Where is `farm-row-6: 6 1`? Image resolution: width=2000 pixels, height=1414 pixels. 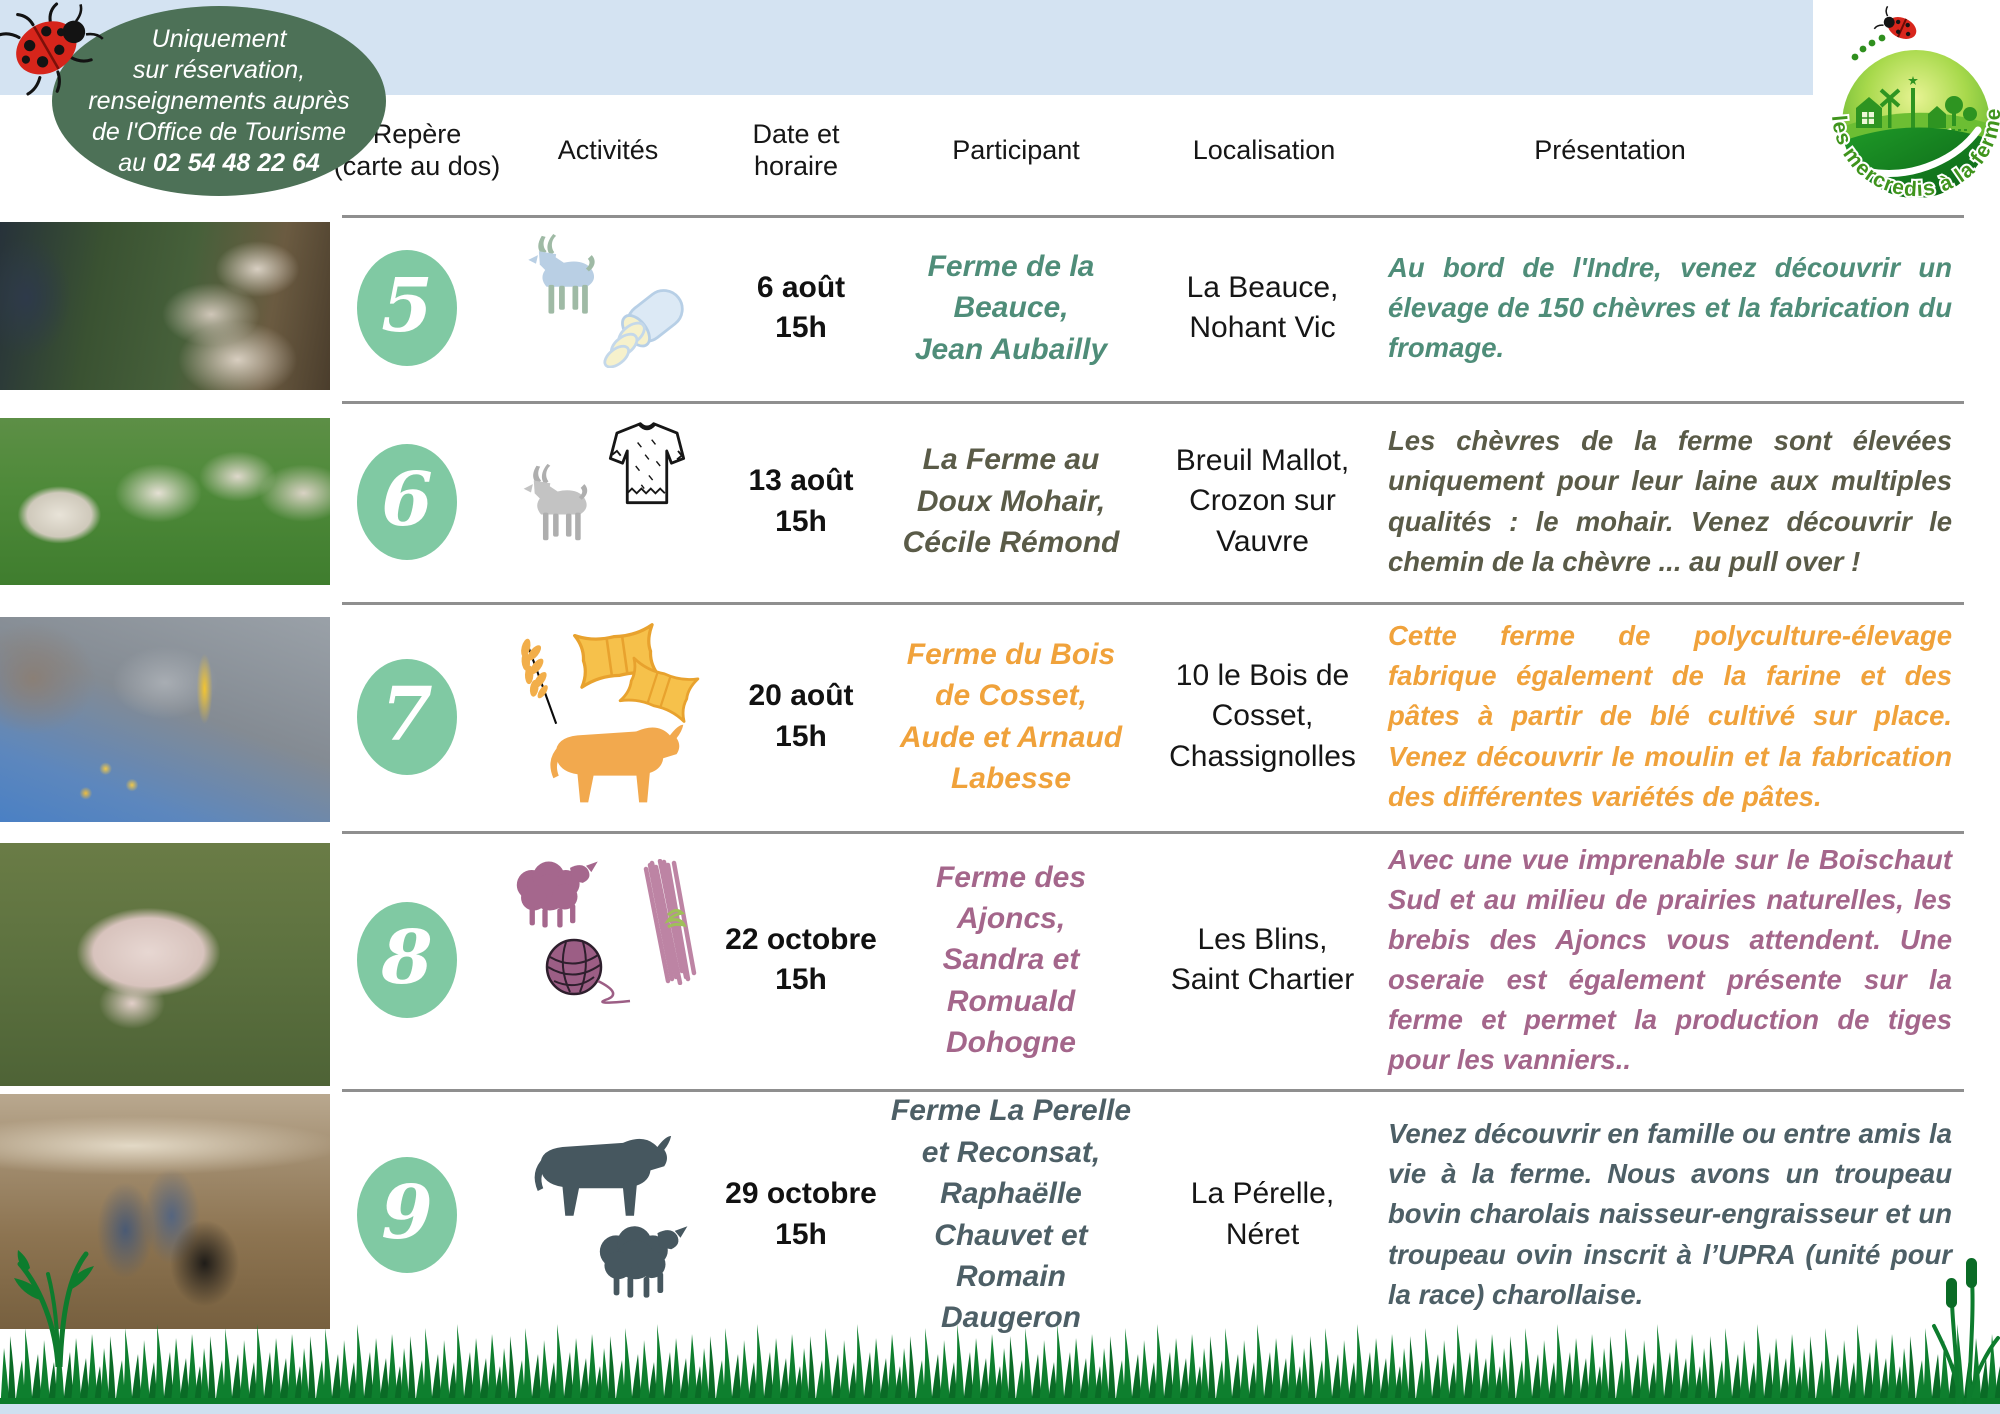 farm-row-6: 6 1 is located at coordinates (1000, 501).